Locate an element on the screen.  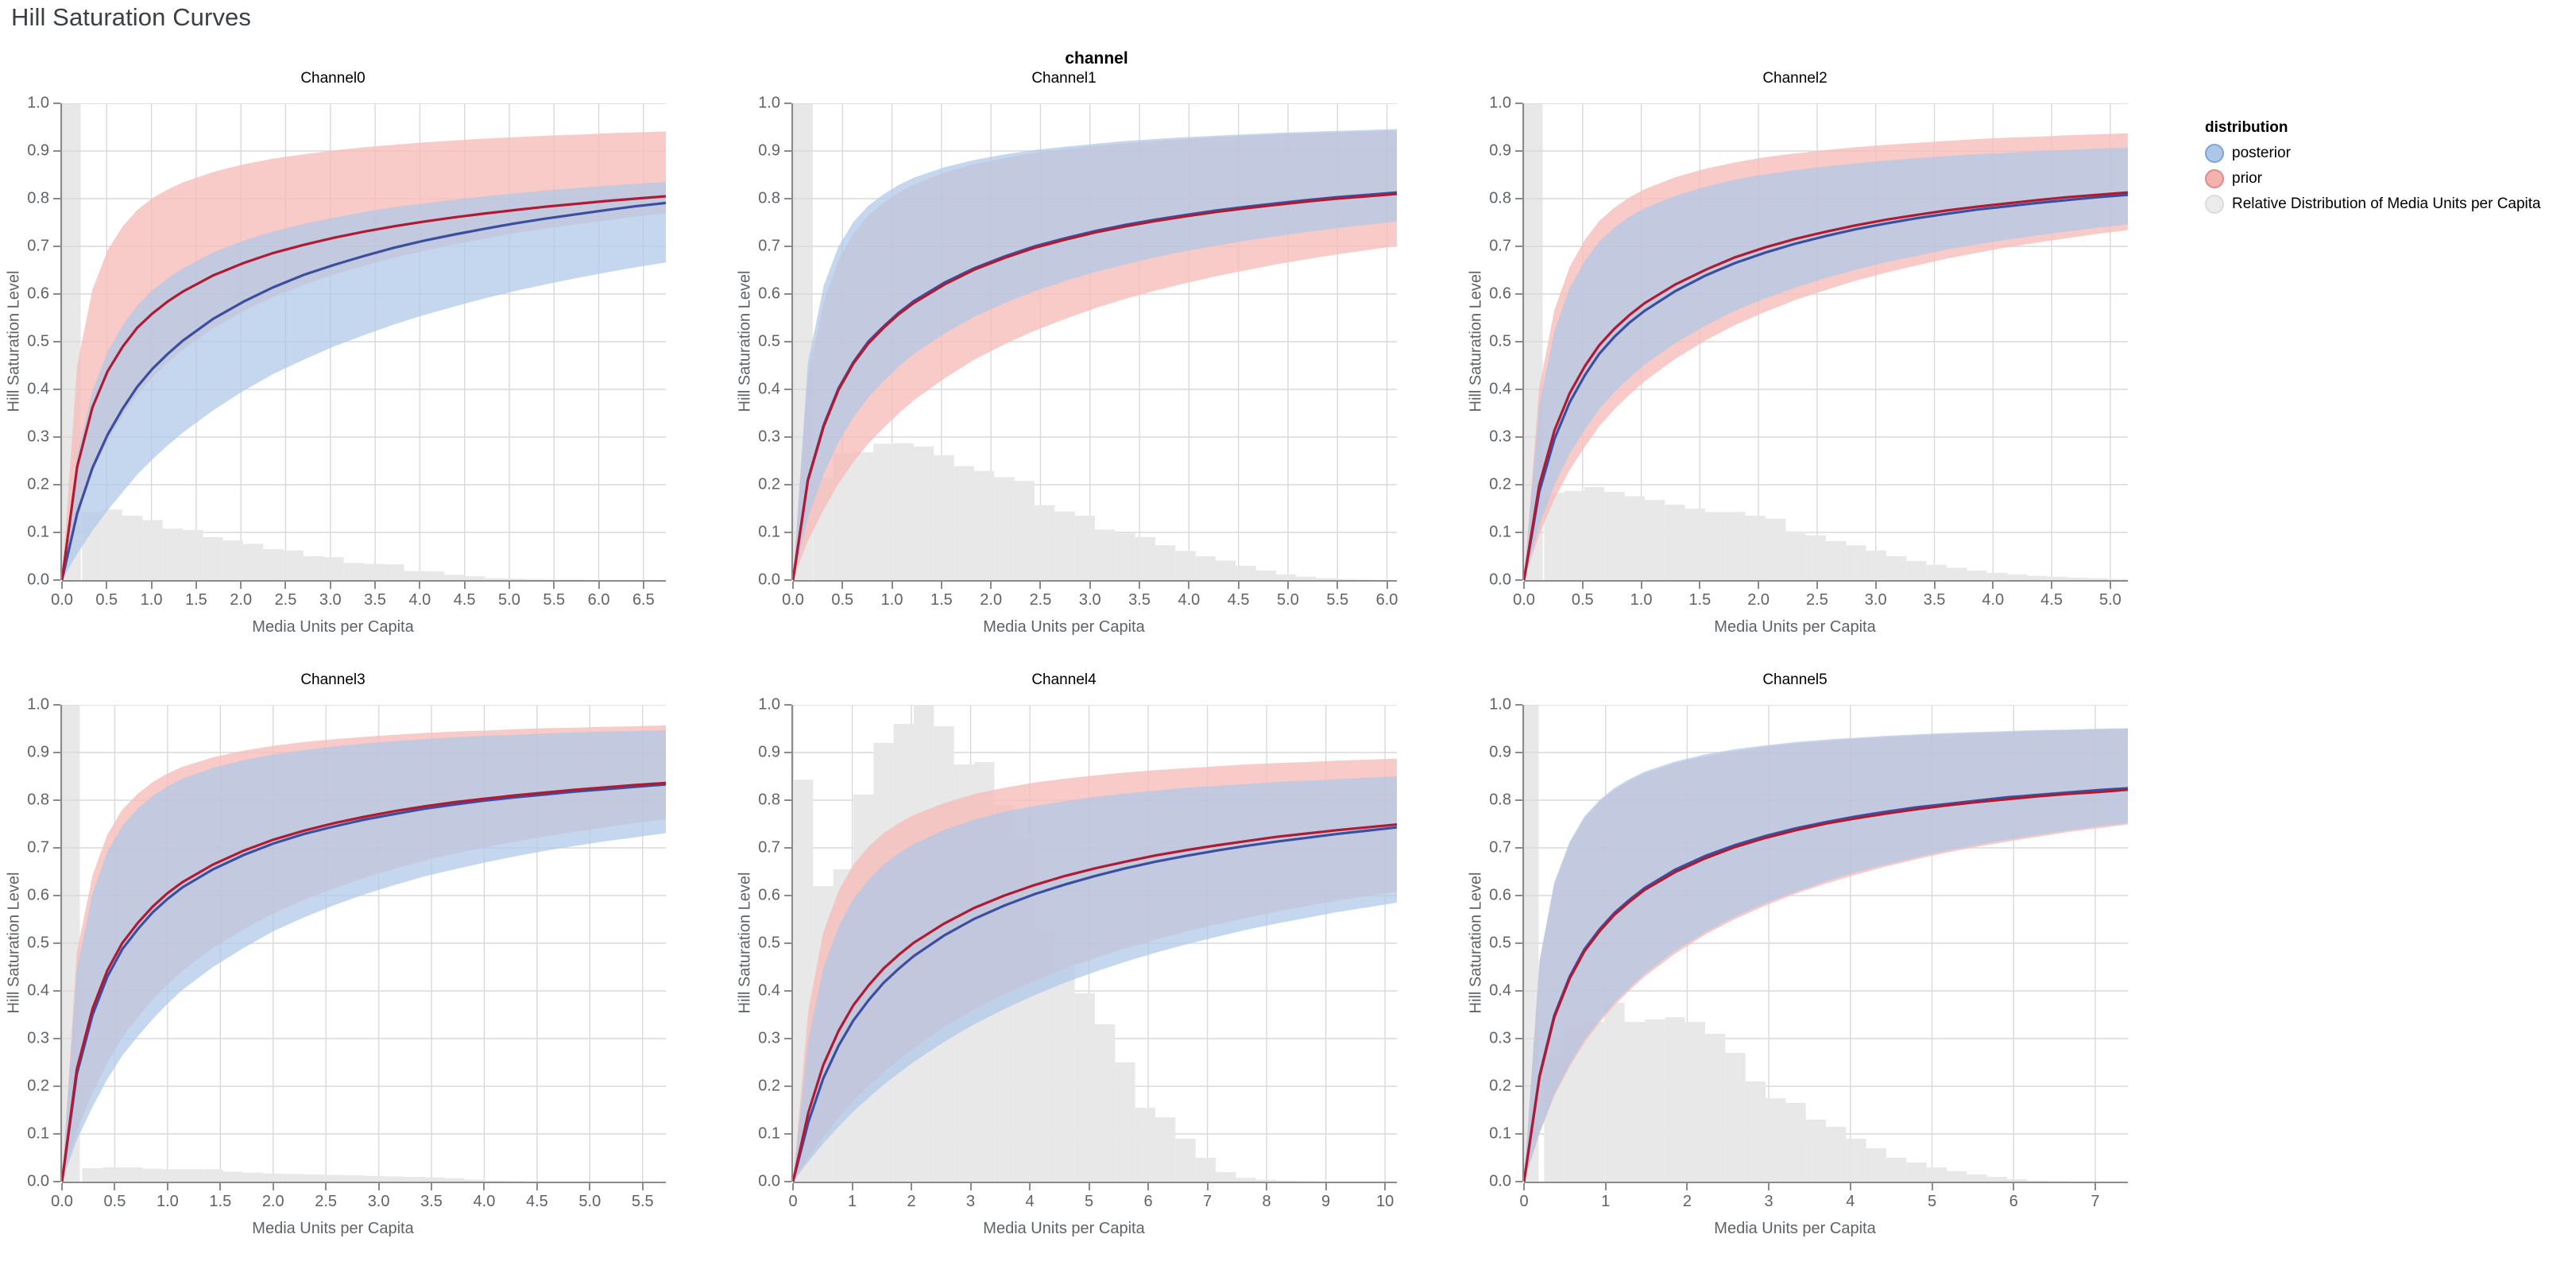
y-tick-label: 0.8 is located at coordinates (38, 198).